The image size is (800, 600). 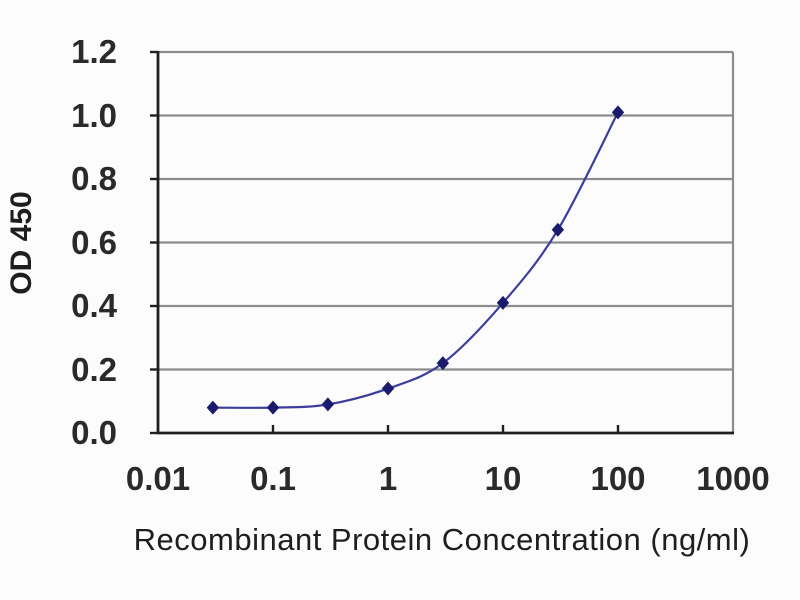 I want to click on x-tick-label: 100, so click(x=618, y=478).